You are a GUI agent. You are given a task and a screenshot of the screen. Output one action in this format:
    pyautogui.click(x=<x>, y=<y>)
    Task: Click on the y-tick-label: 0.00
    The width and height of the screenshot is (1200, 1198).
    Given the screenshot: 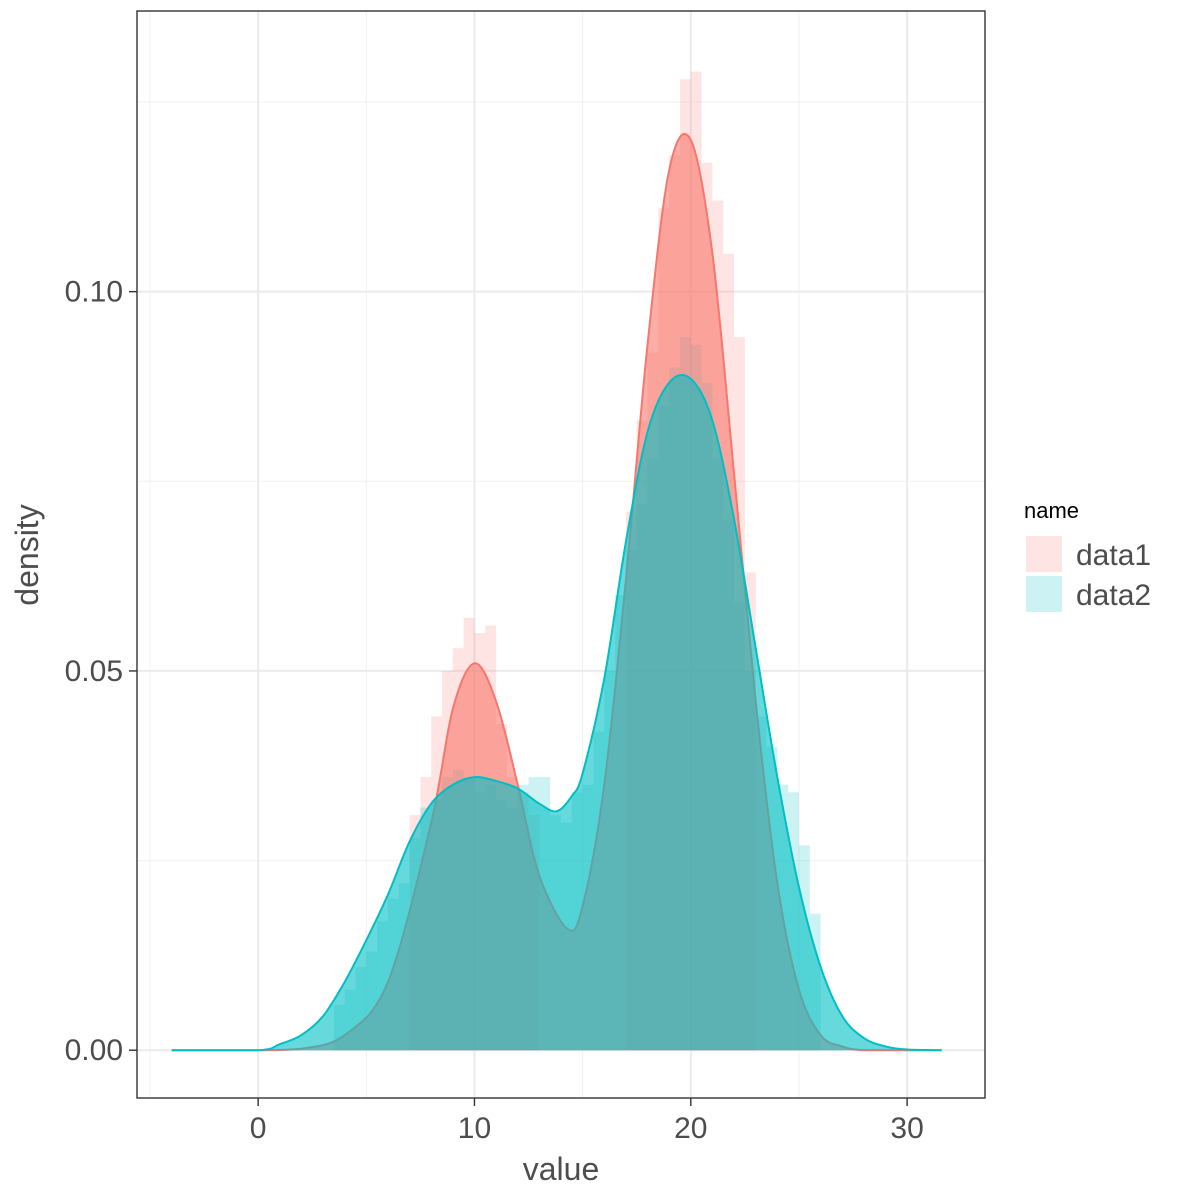 What is the action you would take?
    pyautogui.click(x=94, y=1050)
    